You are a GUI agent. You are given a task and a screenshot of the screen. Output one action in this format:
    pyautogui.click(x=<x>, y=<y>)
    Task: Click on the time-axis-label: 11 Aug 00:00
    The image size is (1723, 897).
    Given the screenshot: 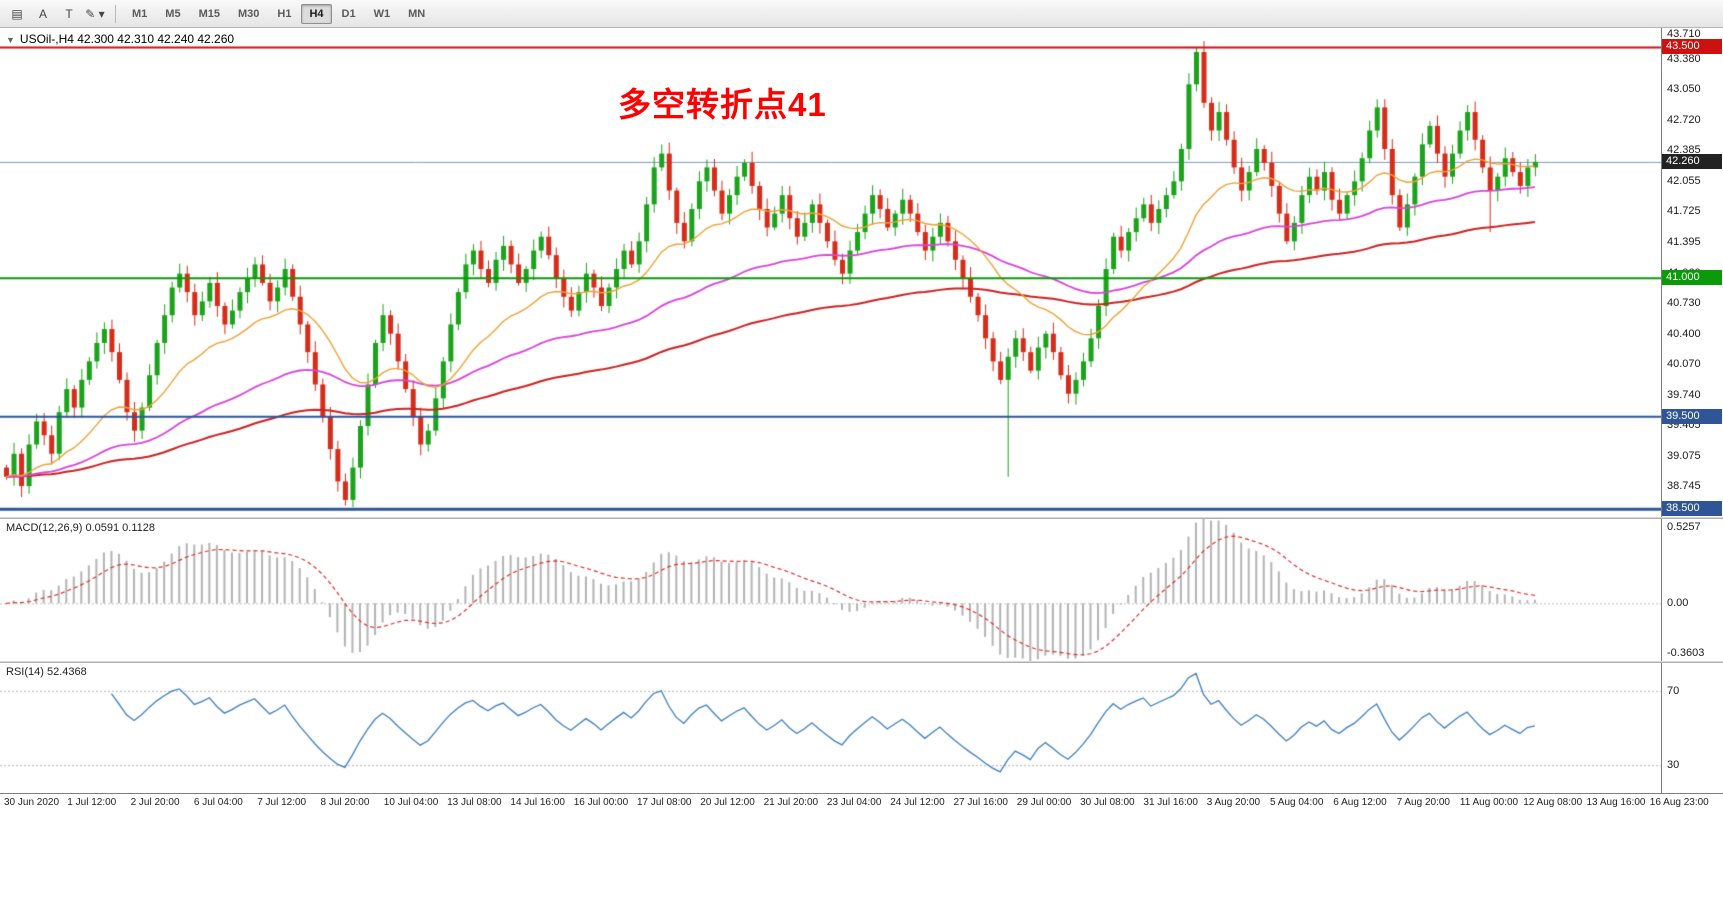 What is the action you would take?
    pyautogui.click(x=1489, y=802)
    